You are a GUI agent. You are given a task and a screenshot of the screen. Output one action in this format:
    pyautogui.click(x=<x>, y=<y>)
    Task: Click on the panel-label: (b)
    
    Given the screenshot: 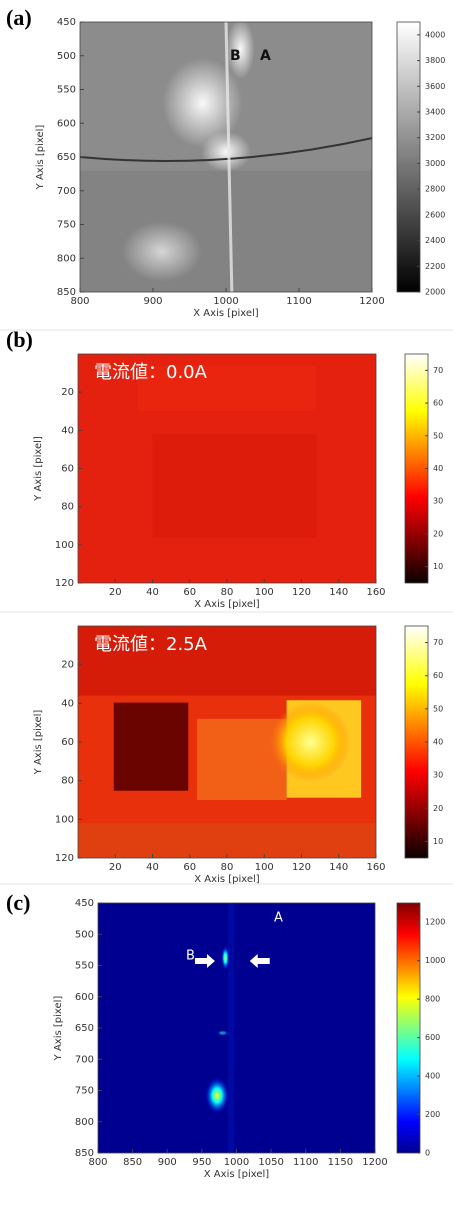 What is the action you would take?
    pyautogui.click(x=19, y=339)
    